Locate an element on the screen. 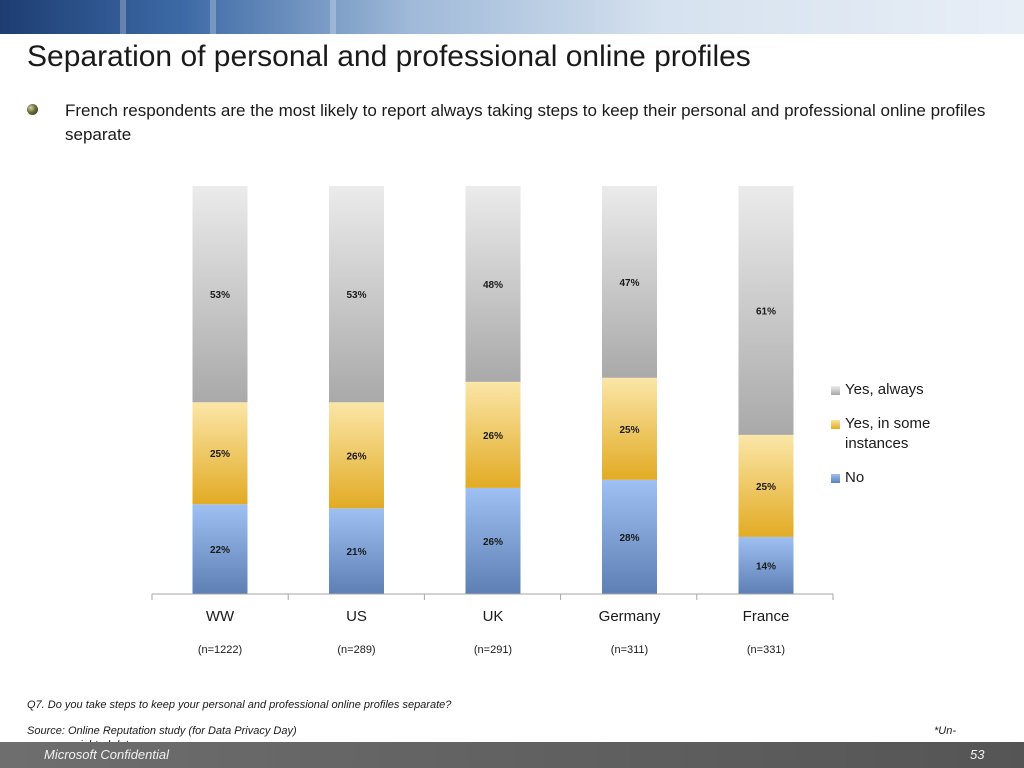 This screenshot has width=1024, height=768. data-label-yes-some-france: 25% is located at coordinates (766, 487).